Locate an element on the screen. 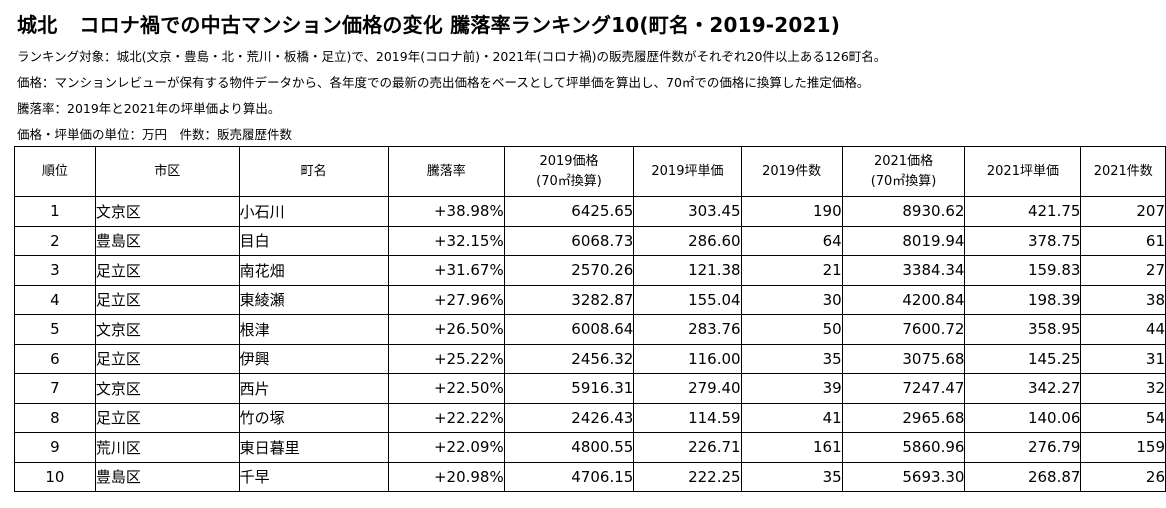 Image resolution: width=1166 pixels, height=508 pixels. cell-count-2021: 54 is located at coordinates (1123, 417).